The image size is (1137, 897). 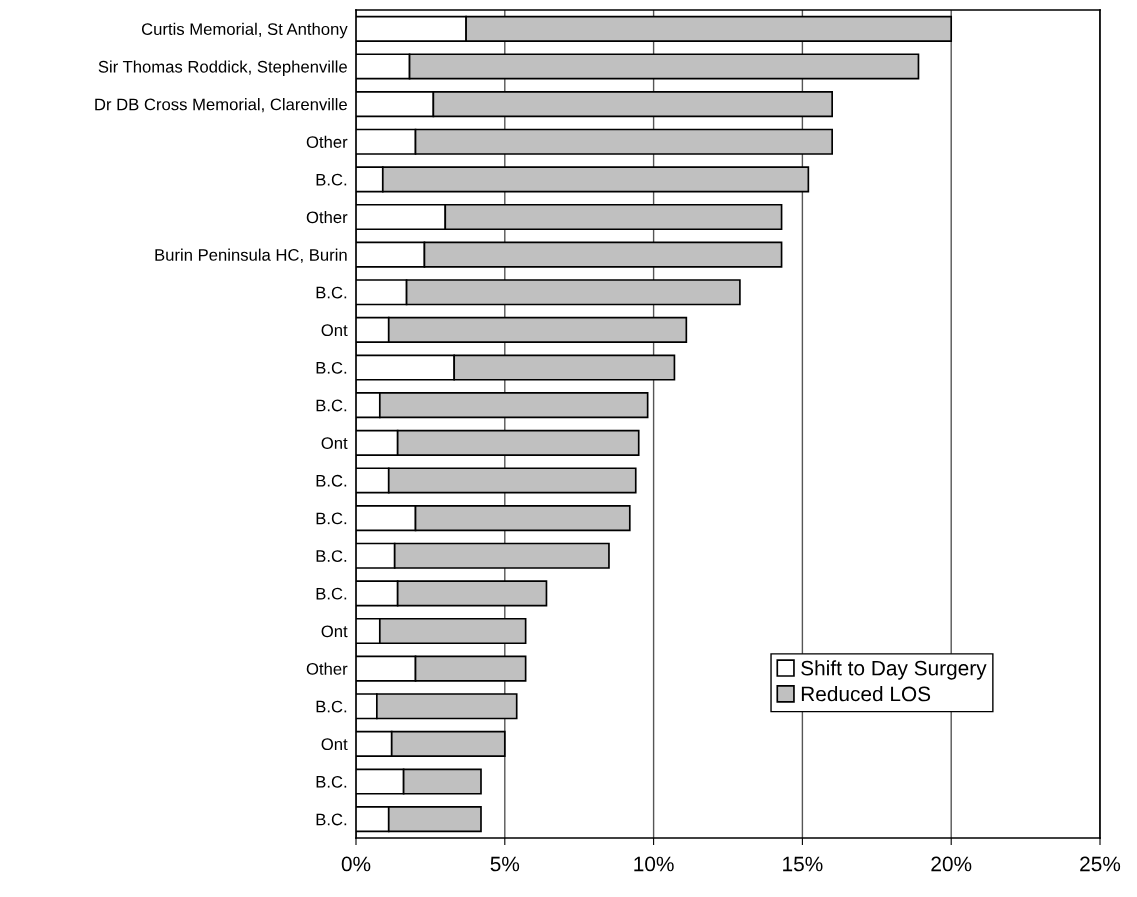 What do you see at coordinates (654, 864) in the screenshot?
I see `x-tick-label: 10%` at bounding box center [654, 864].